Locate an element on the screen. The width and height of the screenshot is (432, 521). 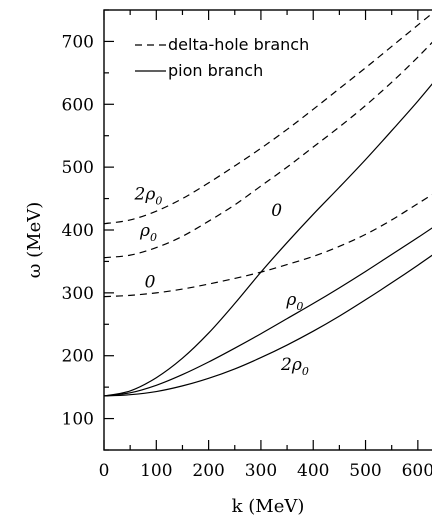
x-tick-label: 400 is located at coordinates (313, 471).